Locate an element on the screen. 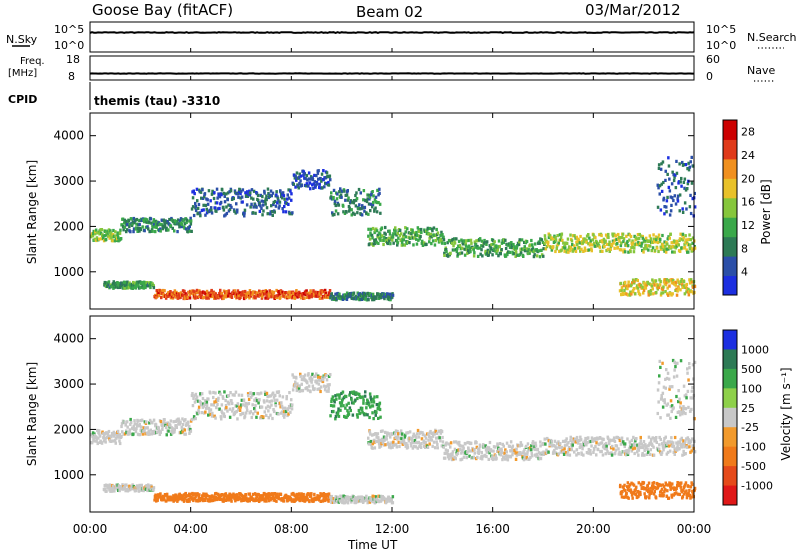  power-colorbar-tick: 8 is located at coordinates (744, 248).